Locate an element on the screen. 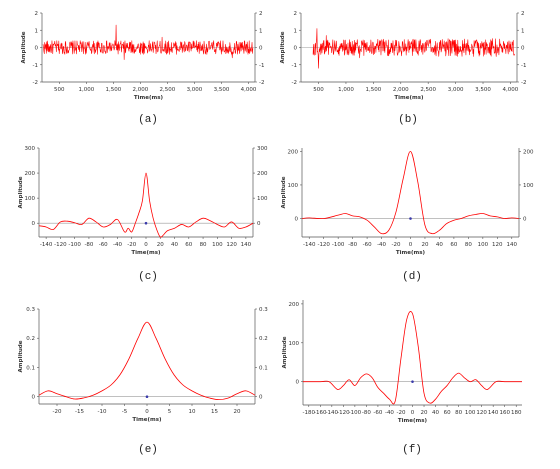 This screenshot has height=469, width=560. y-tick-label-right: 300 is located at coordinates (262, 149).